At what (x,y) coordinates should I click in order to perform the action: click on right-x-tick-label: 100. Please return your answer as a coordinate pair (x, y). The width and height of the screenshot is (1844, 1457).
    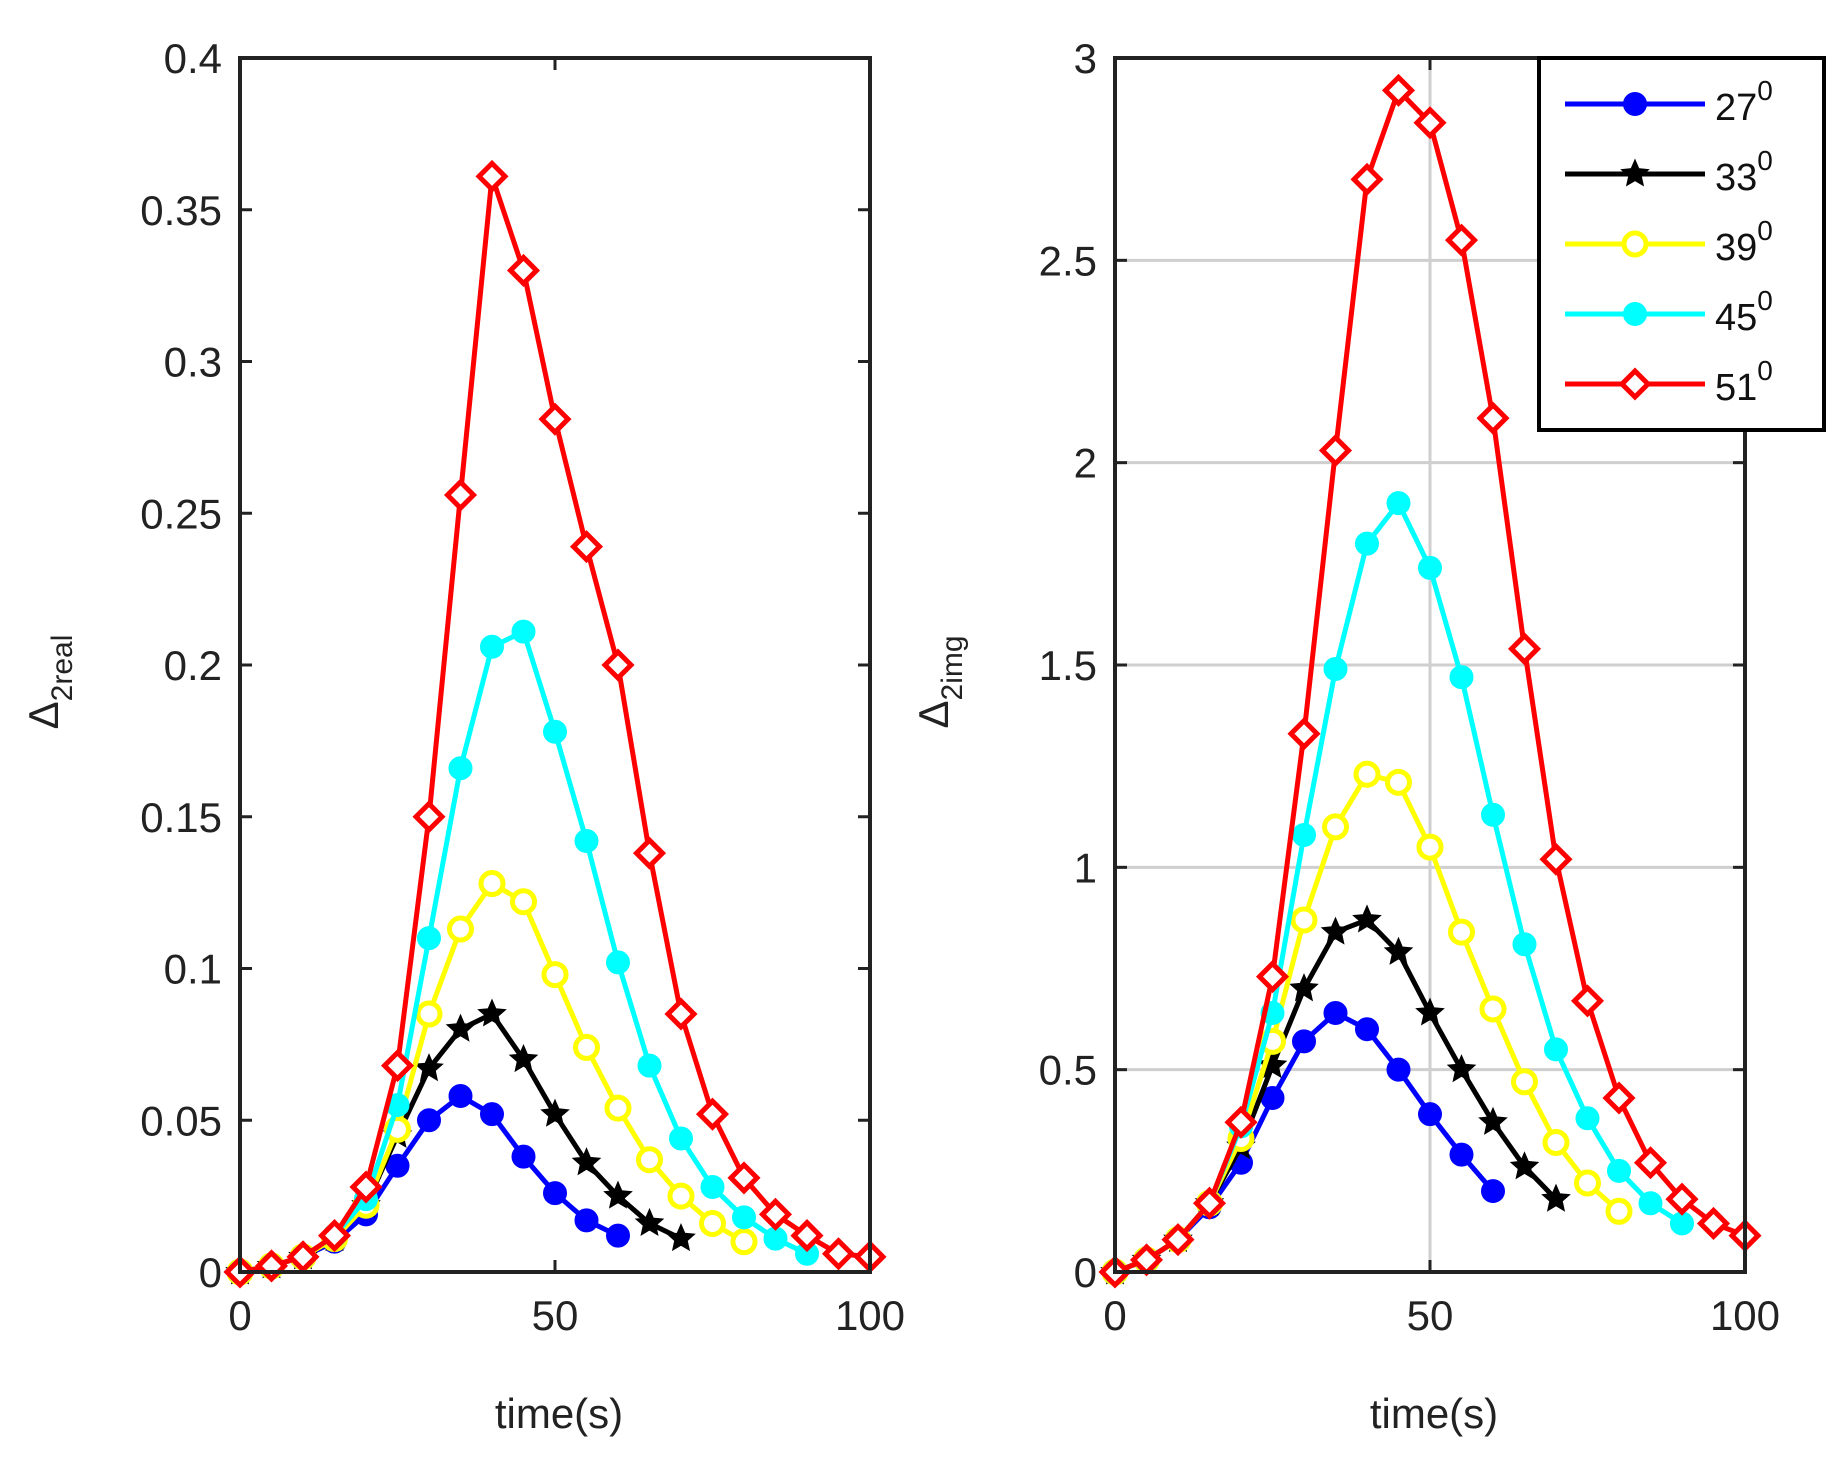
    Looking at the image, I should click on (1745, 1315).